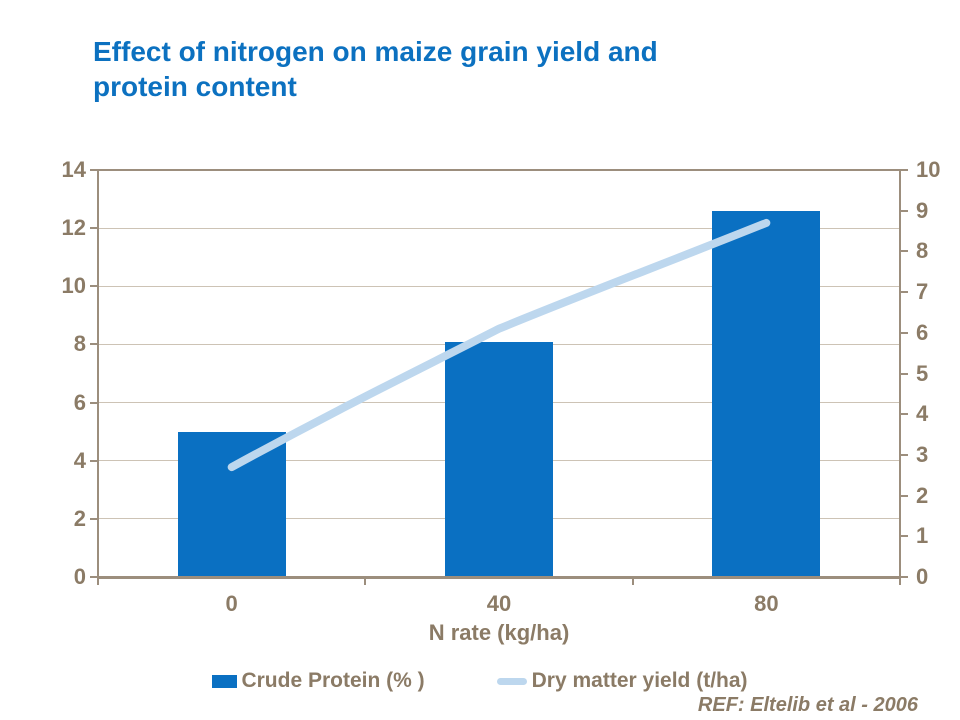 The width and height of the screenshot is (960, 720). What do you see at coordinates (225, 681) in the screenshot?
I see `bar-series-swatch-icon` at bounding box center [225, 681].